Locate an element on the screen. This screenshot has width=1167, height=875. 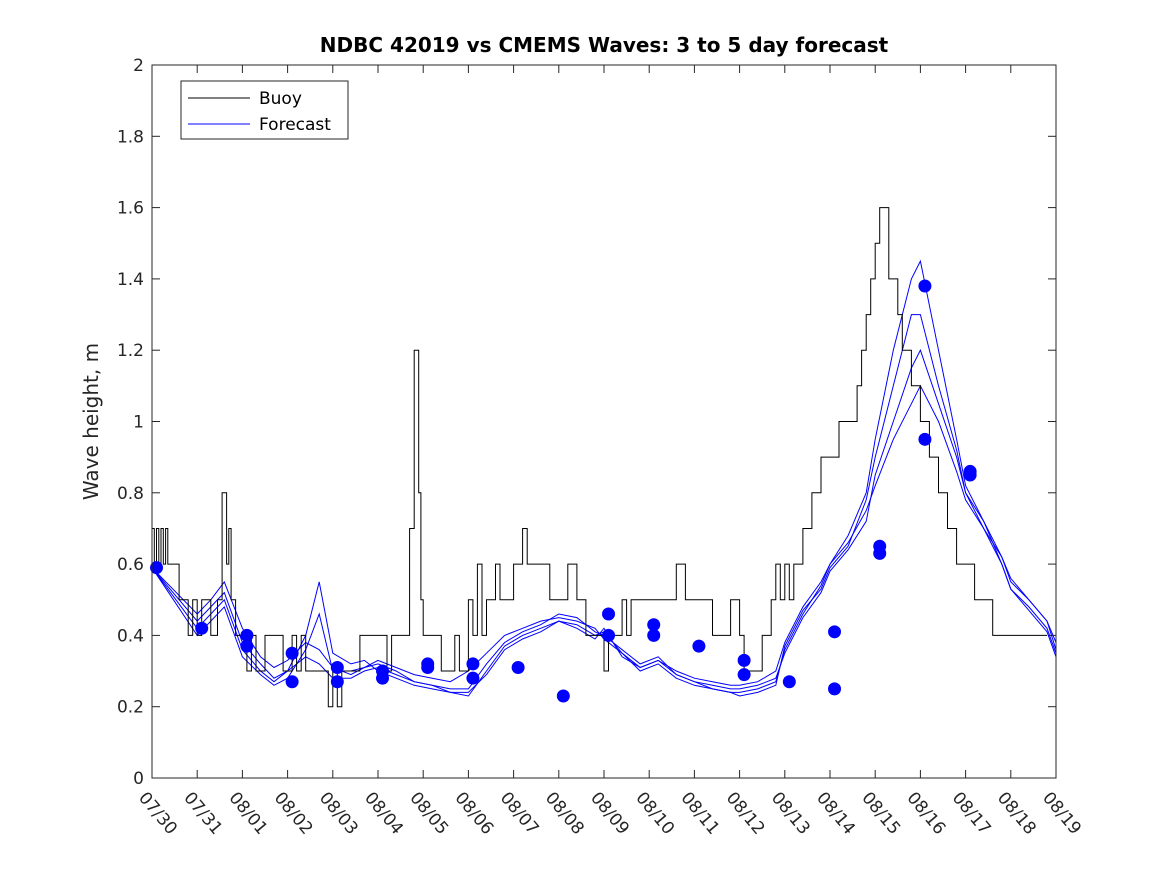
y-tick-label: 0.8 is located at coordinates (130, 494).